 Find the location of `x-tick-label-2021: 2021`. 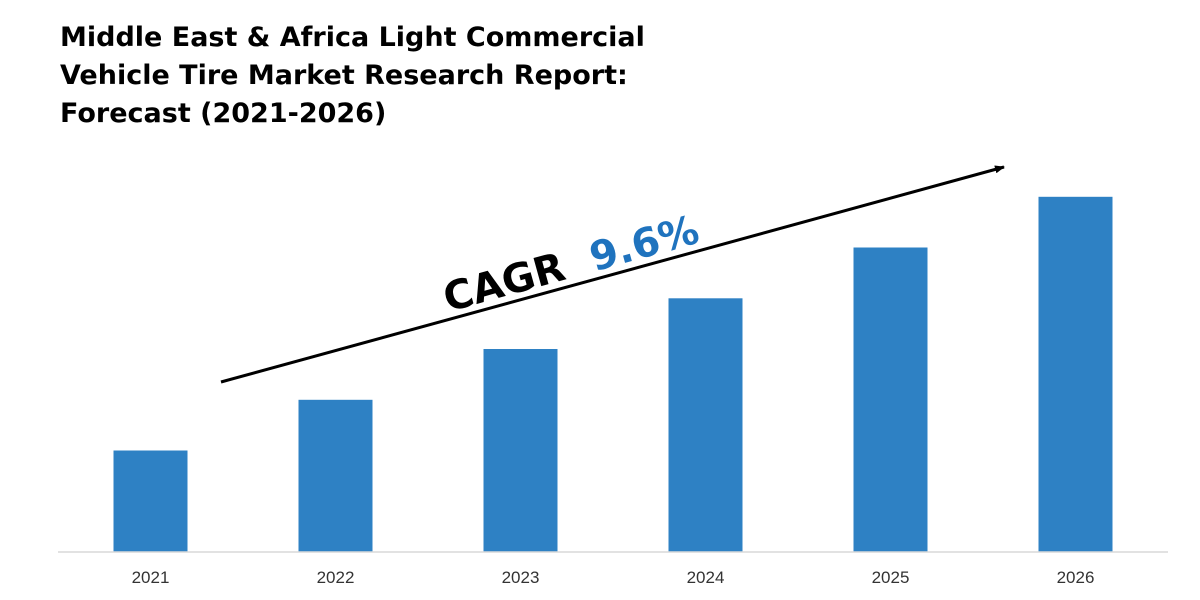

x-tick-label-2021: 2021 is located at coordinates (151, 577).